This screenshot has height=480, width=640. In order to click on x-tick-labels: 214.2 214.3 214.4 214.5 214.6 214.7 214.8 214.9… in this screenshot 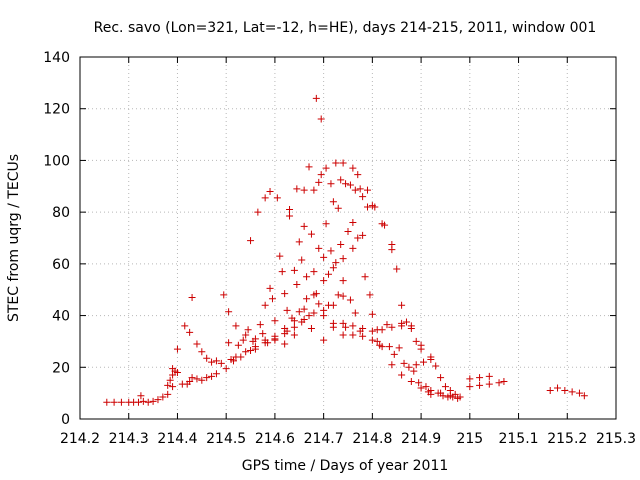, I will do `click(348, 439)`.